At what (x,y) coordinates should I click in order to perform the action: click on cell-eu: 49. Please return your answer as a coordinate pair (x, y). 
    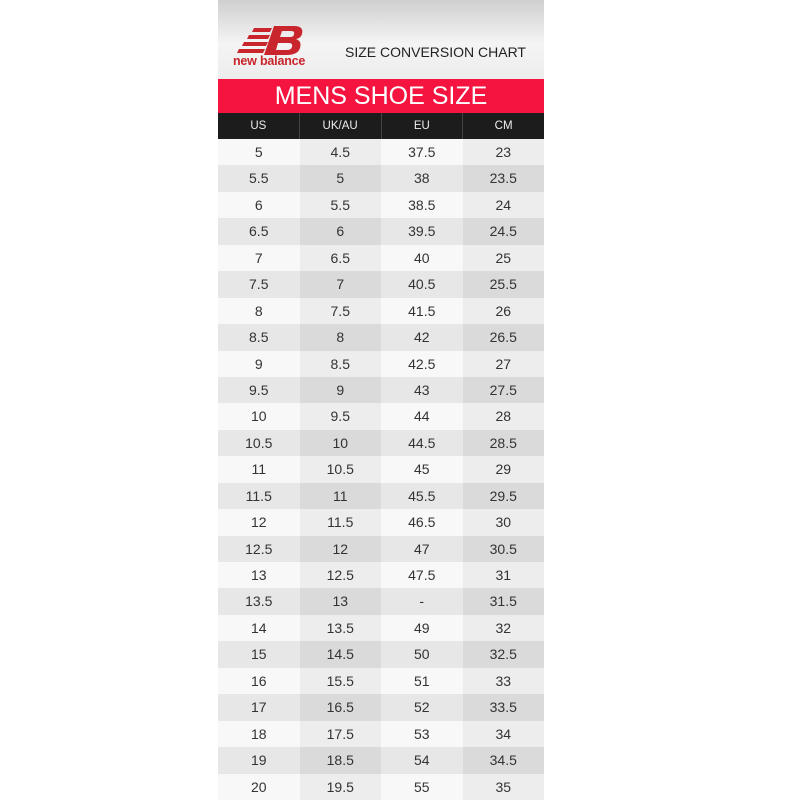
    Looking at the image, I should click on (422, 628).